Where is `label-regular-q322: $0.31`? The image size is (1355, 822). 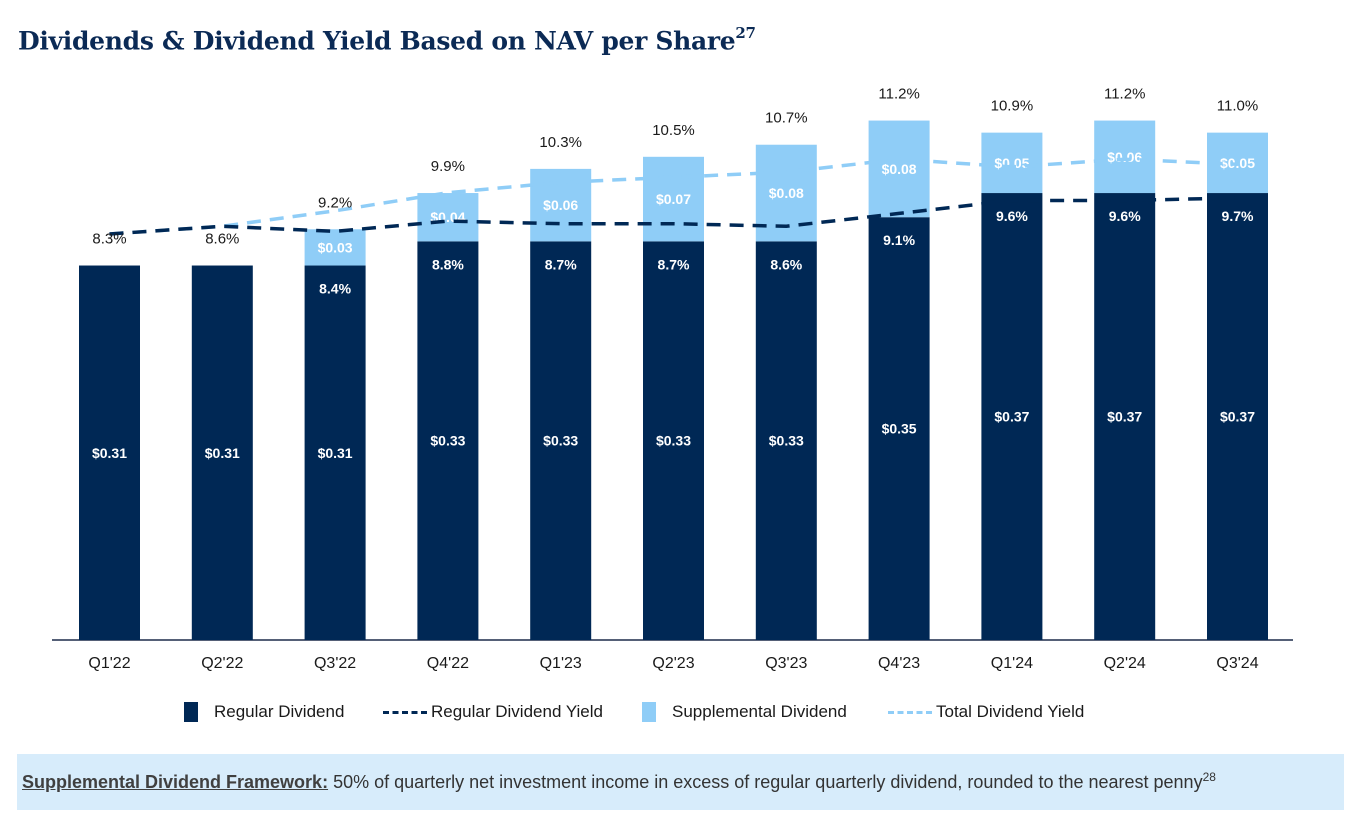
label-regular-q322: $0.31 is located at coordinates (335, 453).